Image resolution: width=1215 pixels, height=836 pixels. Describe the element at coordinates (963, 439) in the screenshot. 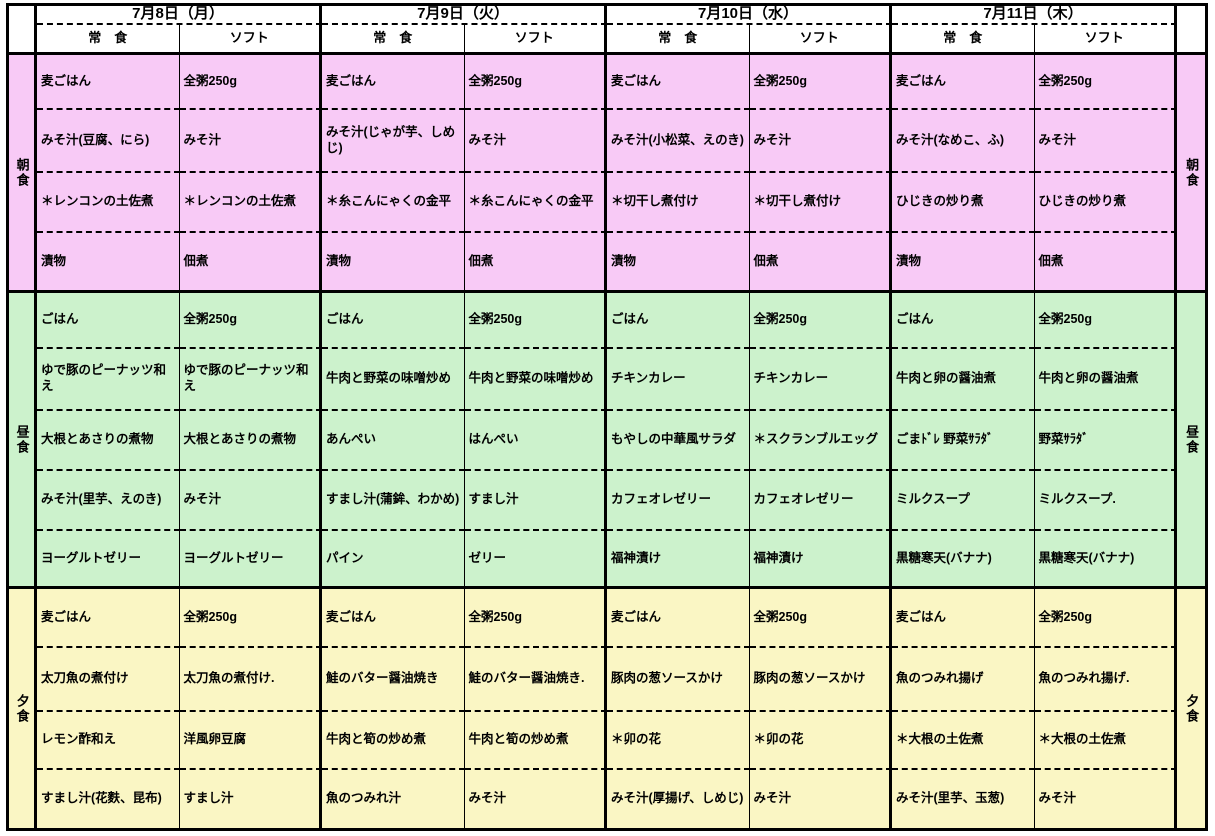

I see `menu-cell: ごまﾄﾞﾚ 野菜ｻﾗﾀﾞ` at that location.